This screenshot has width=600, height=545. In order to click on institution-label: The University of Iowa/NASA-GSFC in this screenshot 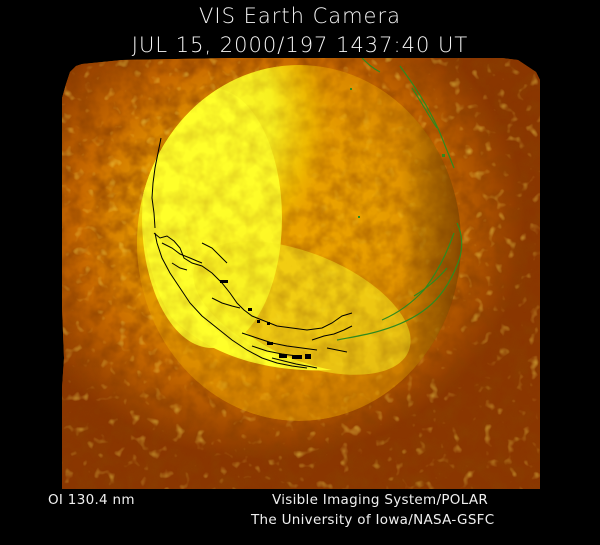, I will do `click(373, 520)`.